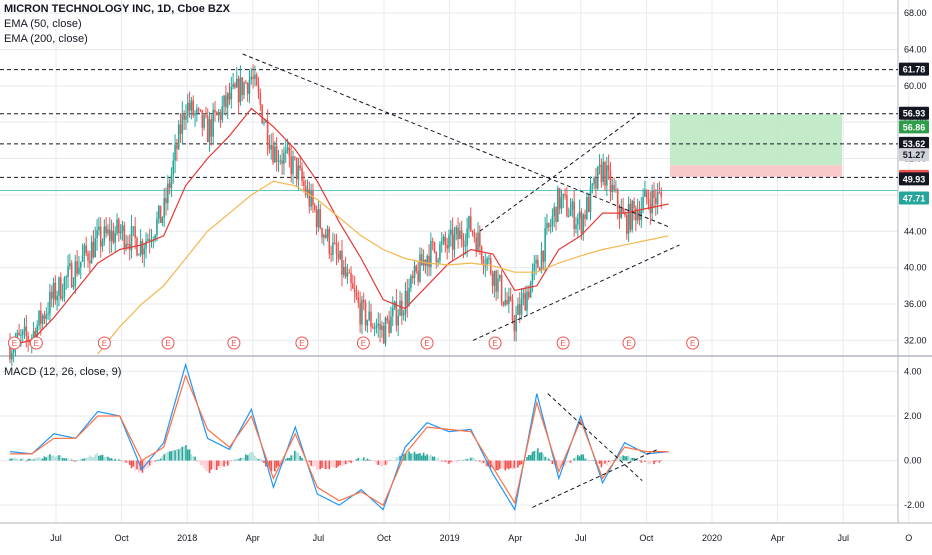  Describe the element at coordinates (756, 171) in the screenshot. I see `long-position-stop-zone` at that location.